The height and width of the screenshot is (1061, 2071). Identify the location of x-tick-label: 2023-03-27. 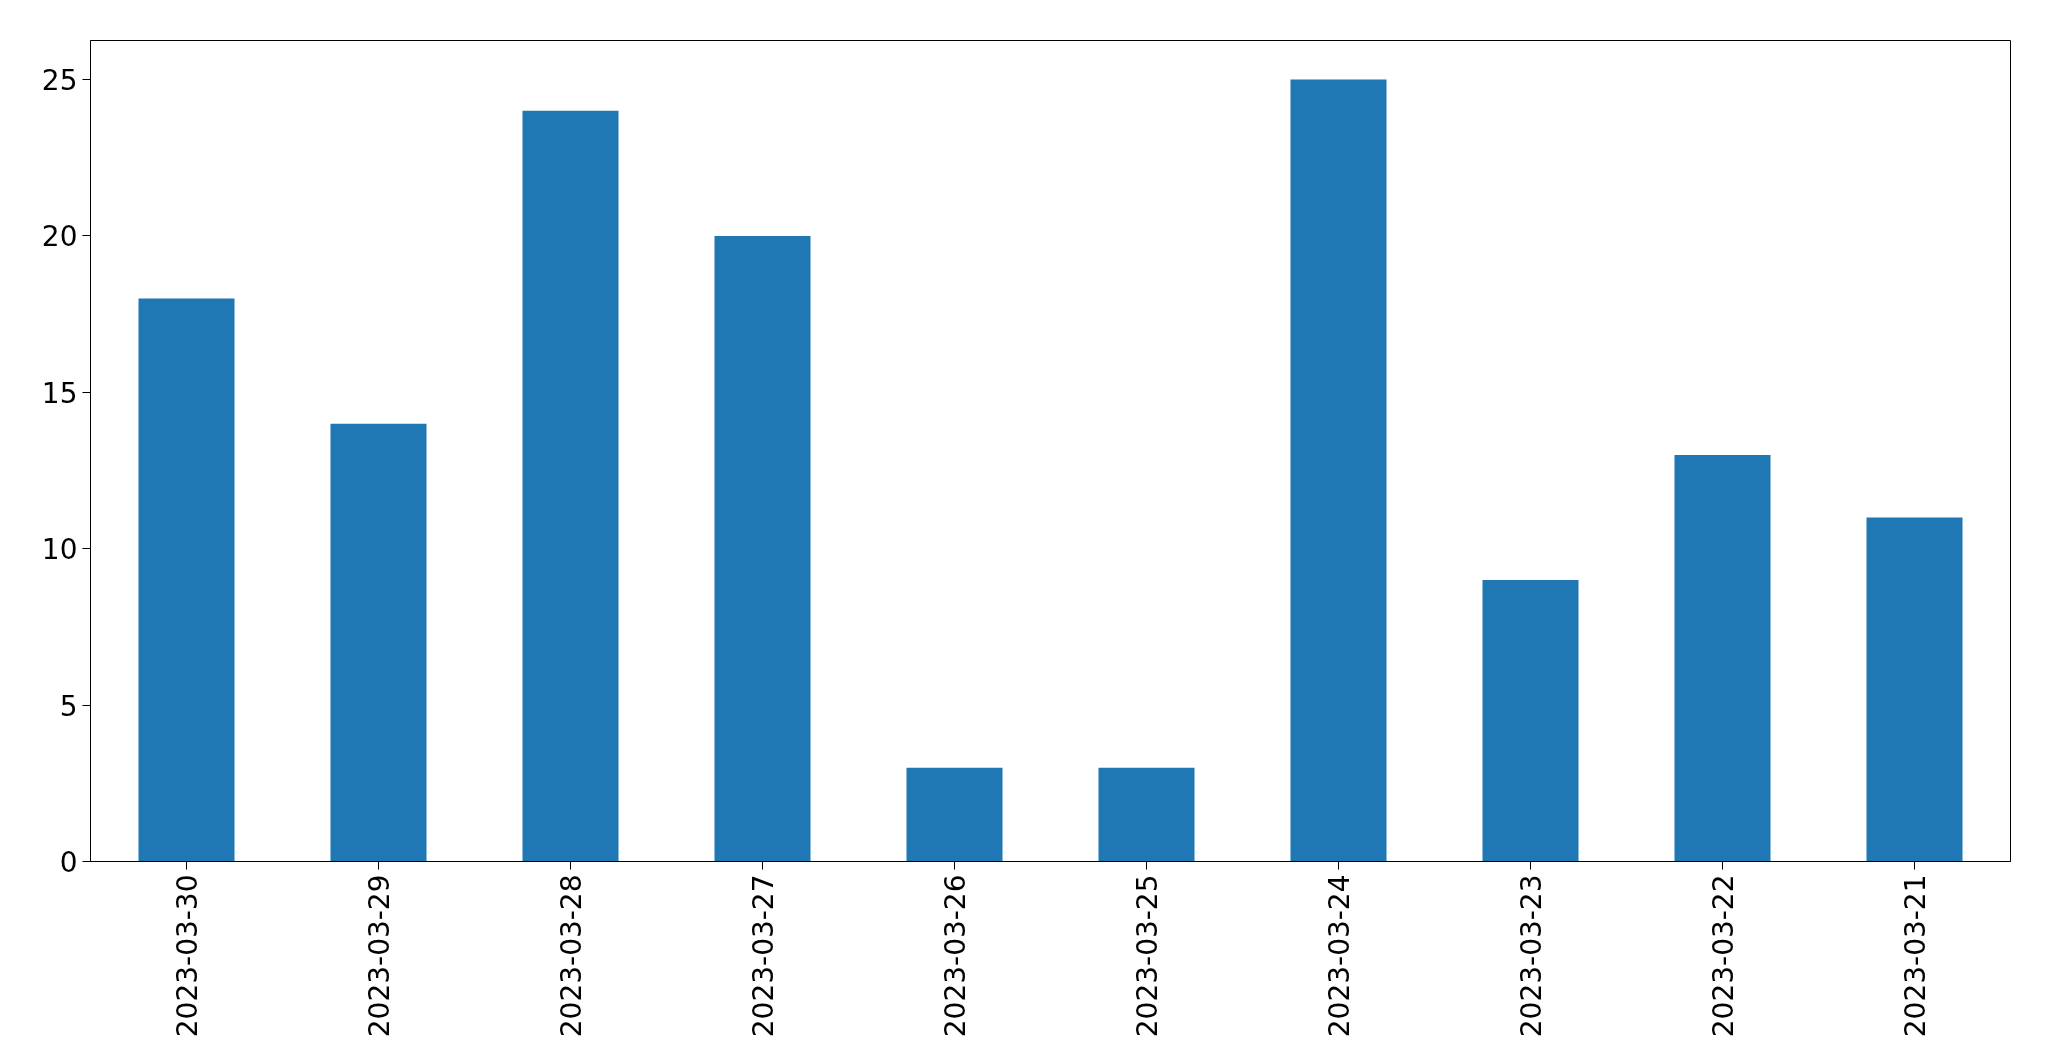
(763, 956).